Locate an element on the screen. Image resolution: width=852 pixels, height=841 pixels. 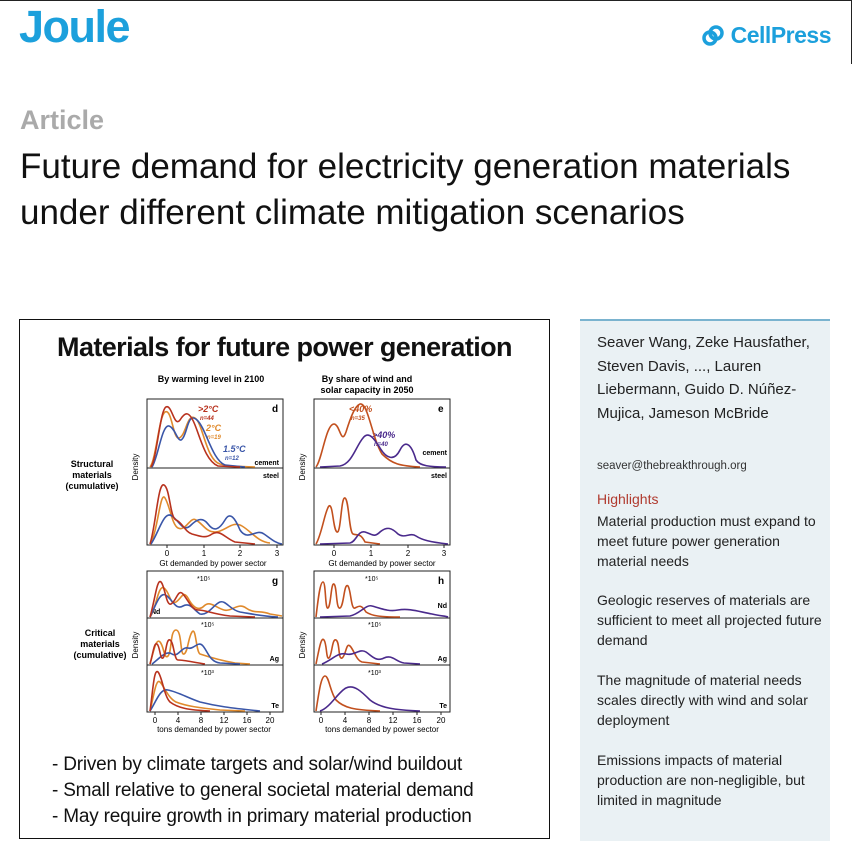
mult-te-h: *10³ is located at coordinates (375, 673).